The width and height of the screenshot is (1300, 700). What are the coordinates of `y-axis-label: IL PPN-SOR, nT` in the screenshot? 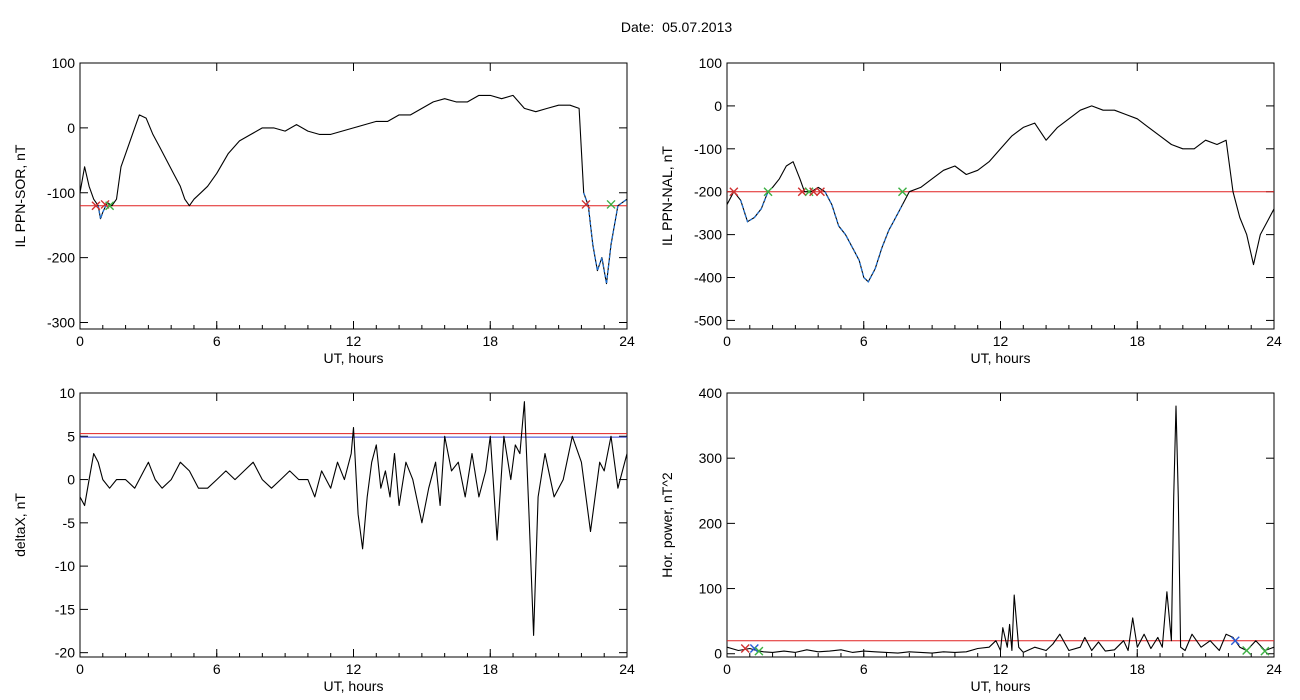 It's located at (20, 195).